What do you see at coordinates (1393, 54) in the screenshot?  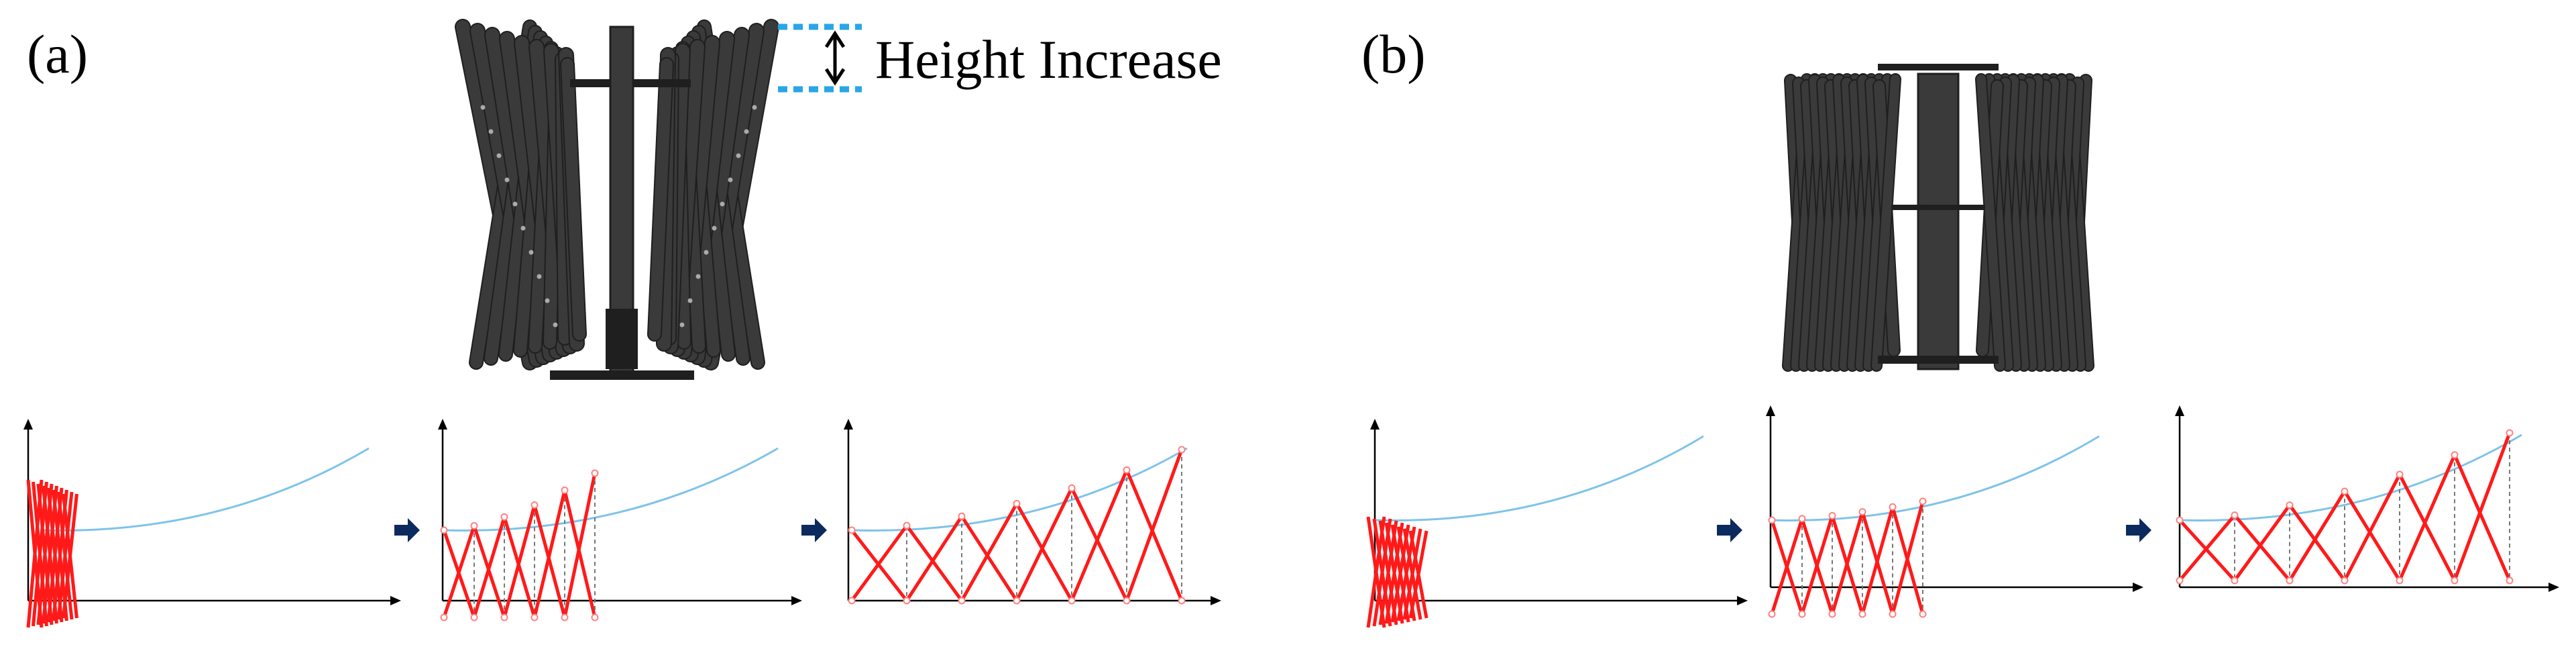 I see `panel-label-b: (b)` at bounding box center [1393, 54].